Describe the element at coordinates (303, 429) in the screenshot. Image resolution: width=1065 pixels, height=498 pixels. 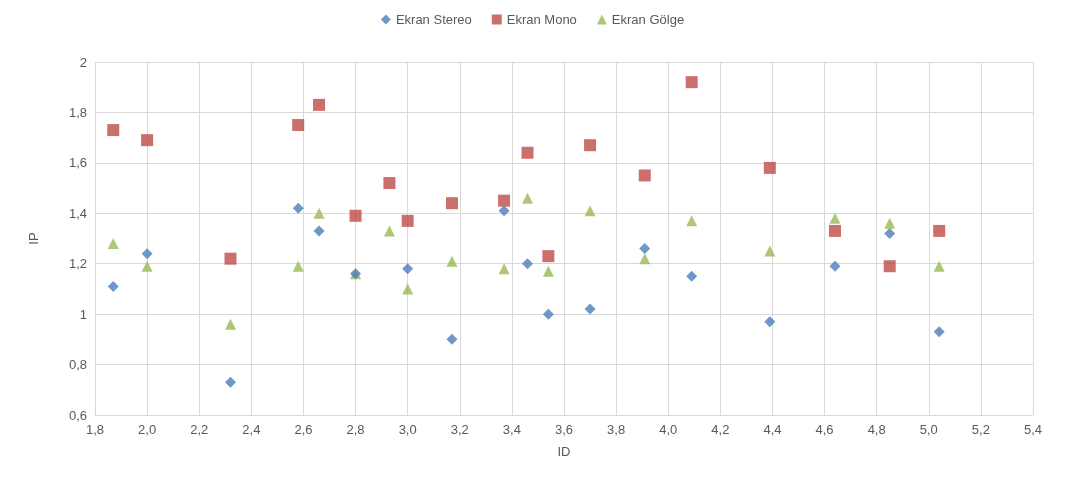
I see `x-tick-label: 2,6` at that location.